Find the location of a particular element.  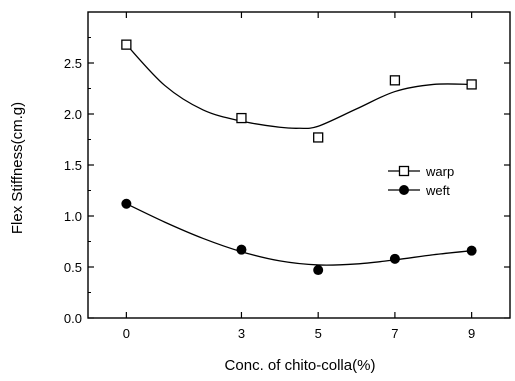

legend-label-weft: weft is located at coordinates (437, 190).